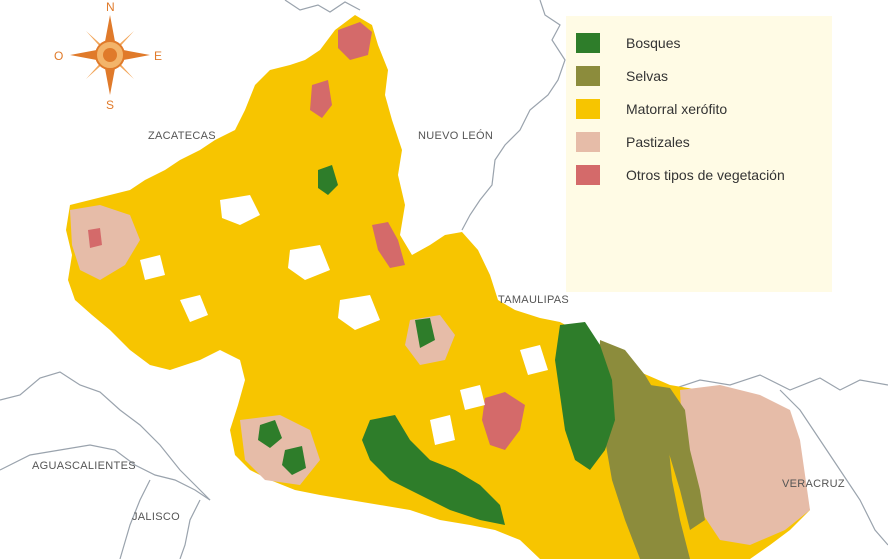 The width and height of the screenshot is (888, 559). I want to click on legend-swatch-selvas, so click(588, 75).